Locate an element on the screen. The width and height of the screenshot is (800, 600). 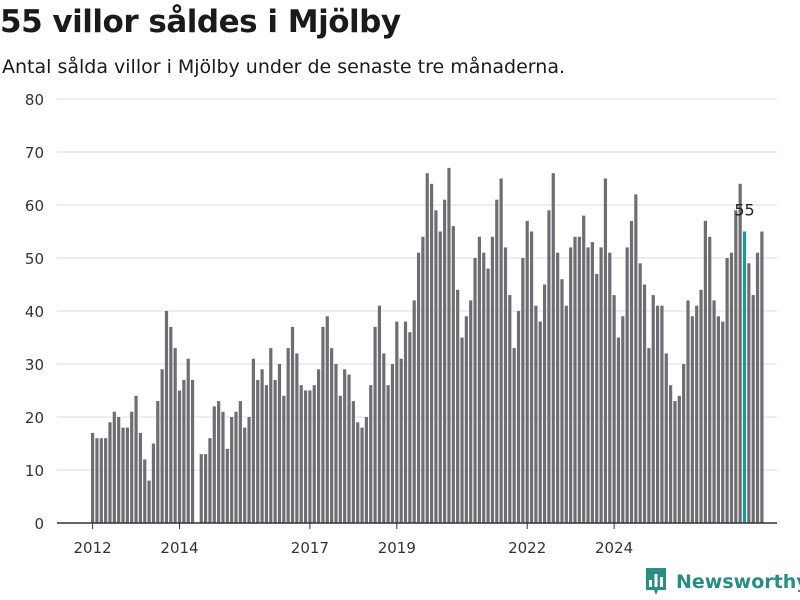
y-tick-label: 10 is located at coordinates (34, 471).